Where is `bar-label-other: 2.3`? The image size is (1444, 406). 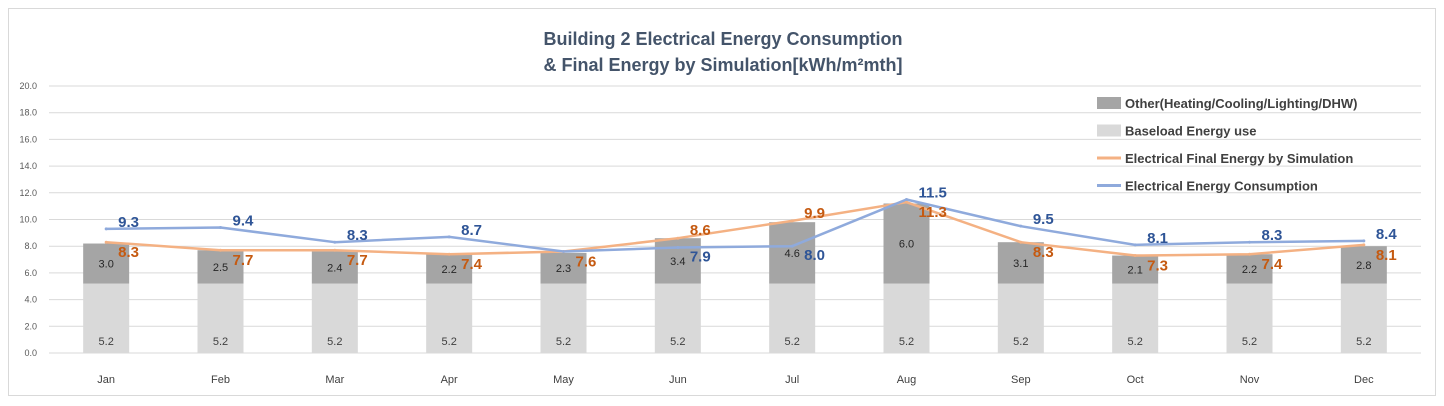
bar-label-other: 2.3 is located at coordinates (563, 269).